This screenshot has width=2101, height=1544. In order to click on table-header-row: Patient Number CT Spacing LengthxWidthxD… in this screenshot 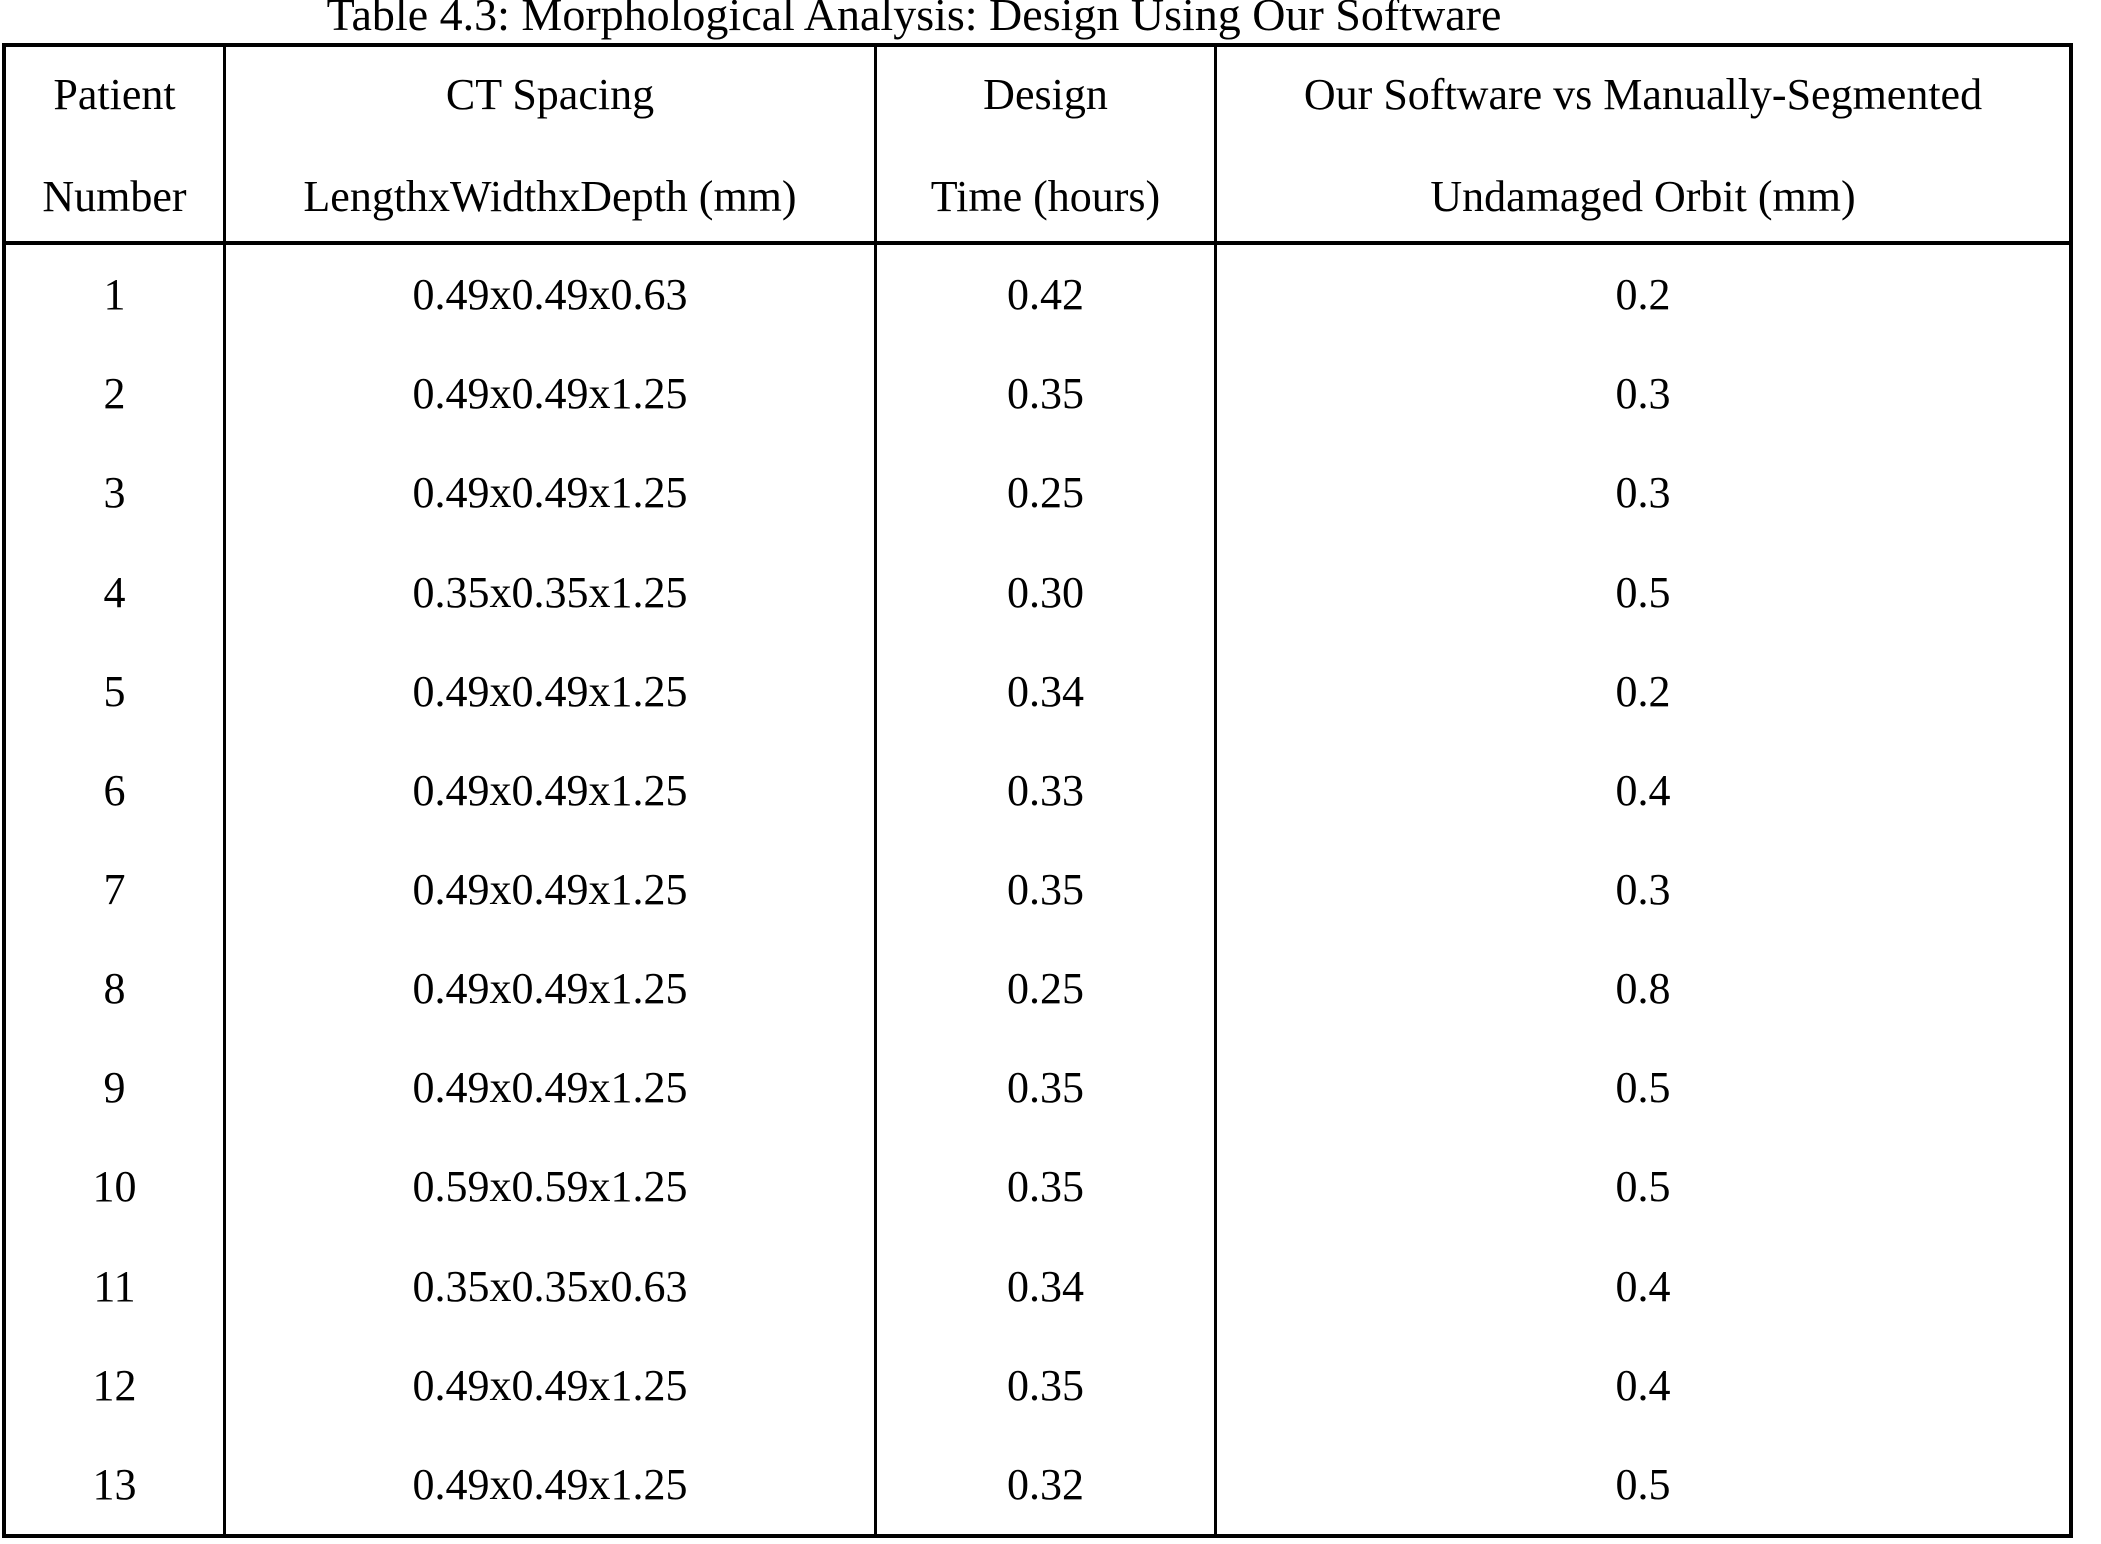, I will do `click(1037, 146)`.